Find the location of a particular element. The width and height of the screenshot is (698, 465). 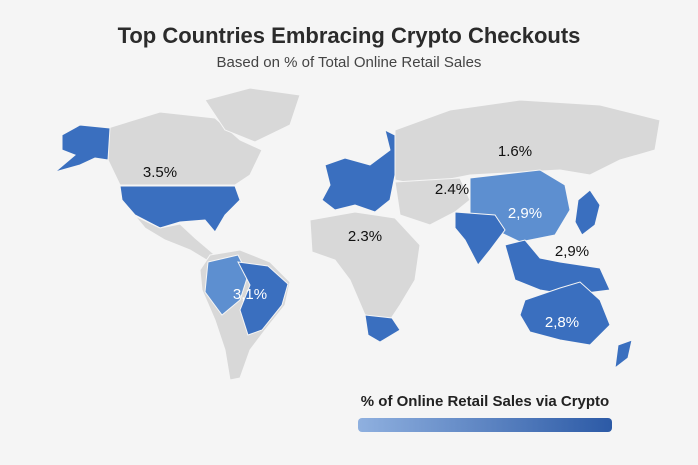

japan is located at coordinates (587, 212).